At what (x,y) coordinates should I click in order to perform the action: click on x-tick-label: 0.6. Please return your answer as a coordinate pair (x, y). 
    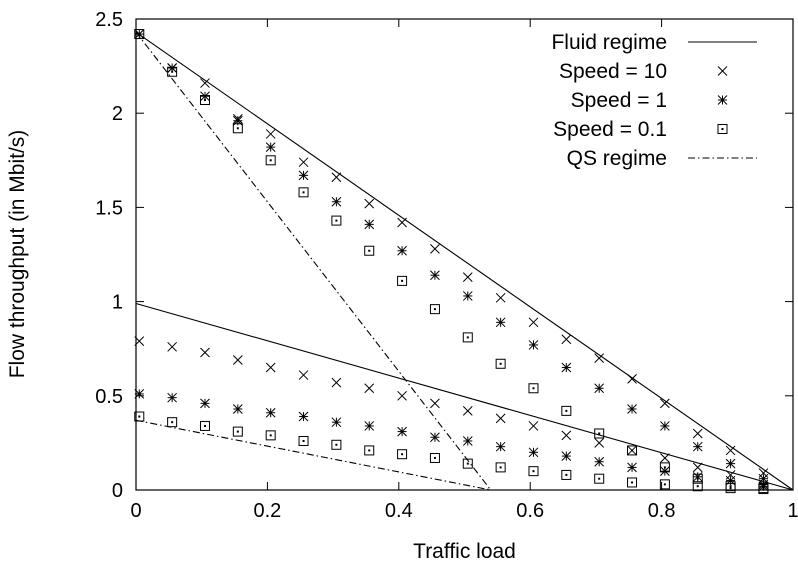
    Looking at the image, I should click on (530, 511).